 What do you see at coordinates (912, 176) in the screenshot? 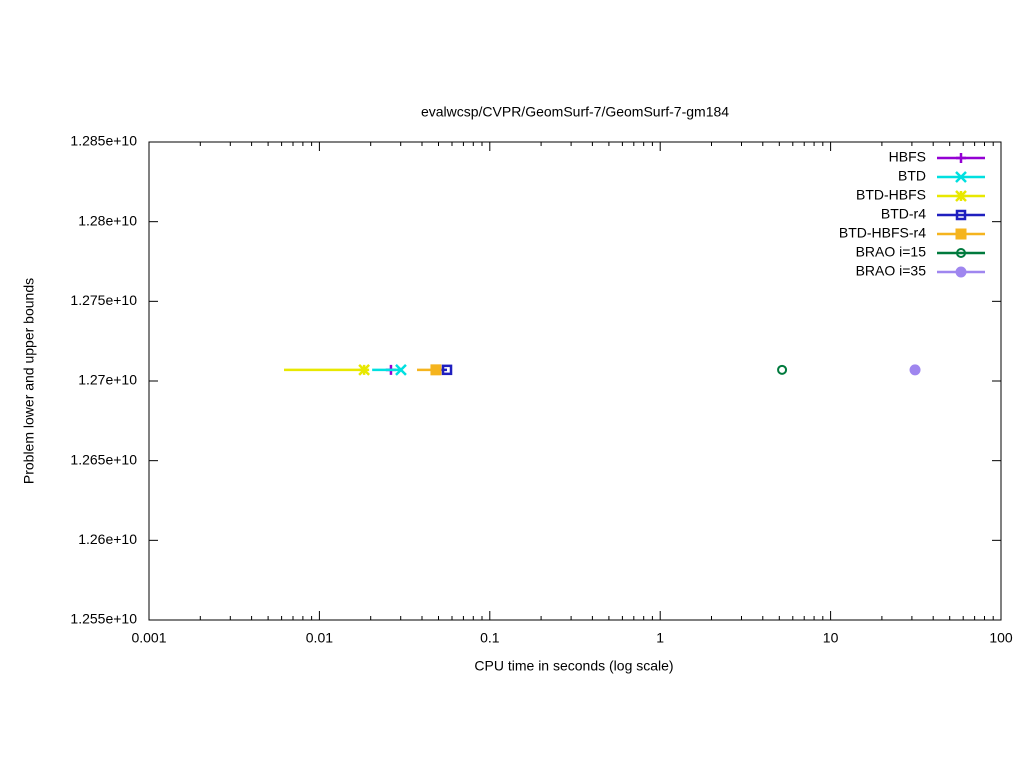
I see `legend-label: BTD` at bounding box center [912, 176].